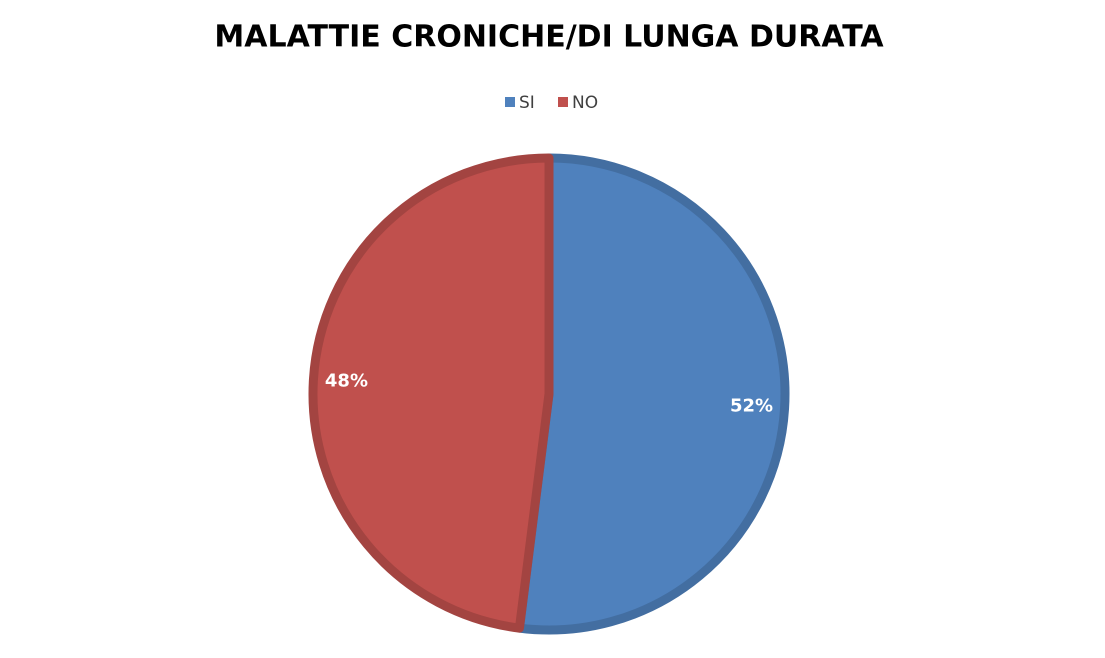 The height and width of the screenshot is (658, 1105). Describe the element at coordinates (751, 406) in the screenshot. I see `data-label: 52%` at that location.